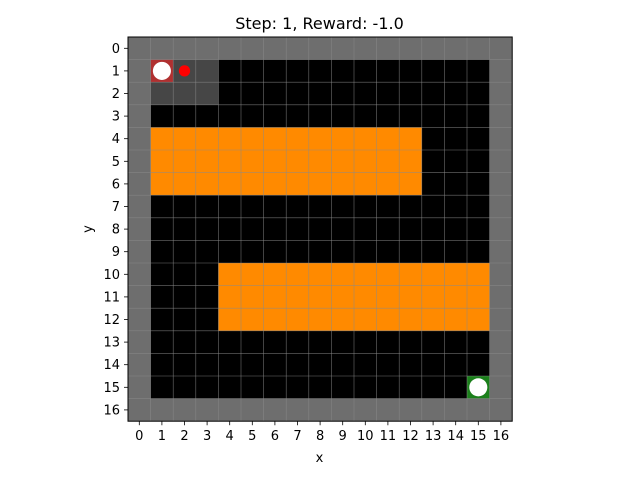  Describe the element at coordinates (433, 436) in the screenshot. I see `x-tick-label: 13` at that location.